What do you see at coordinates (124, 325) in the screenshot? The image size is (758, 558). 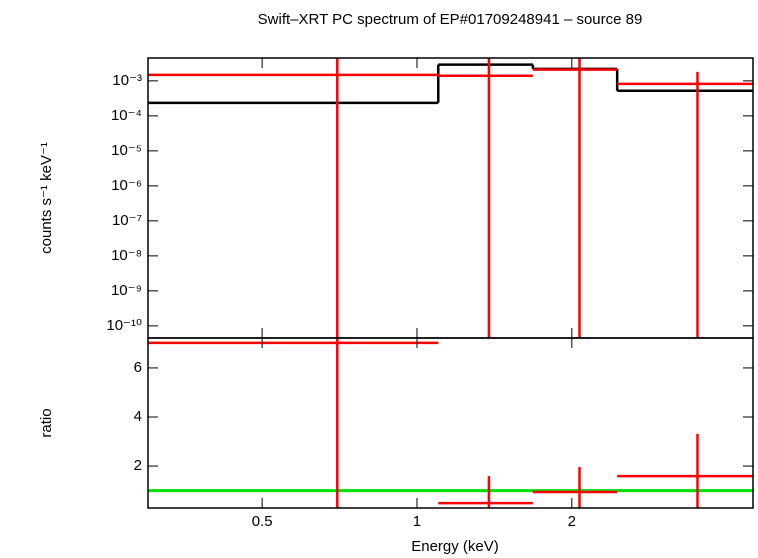 I see `y-tick-label: 10⁻¹⁰` at bounding box center [124, 325].